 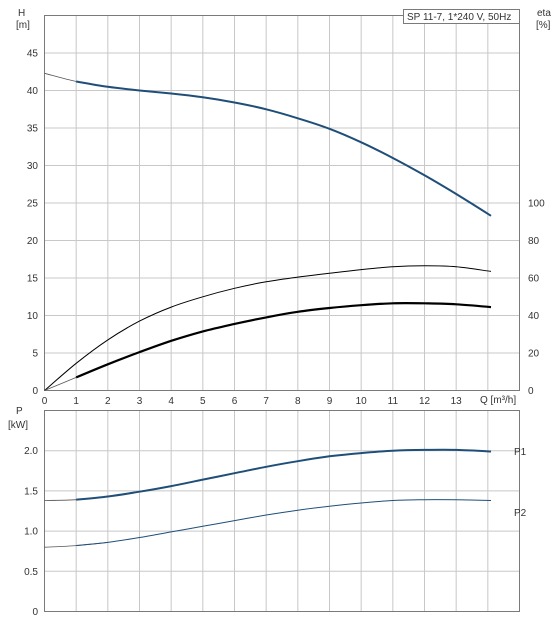 What do you see at coordinates (534, 354) in the screenshot?
I see `eta-tick-label: 20` at bounding box center [534, 354].